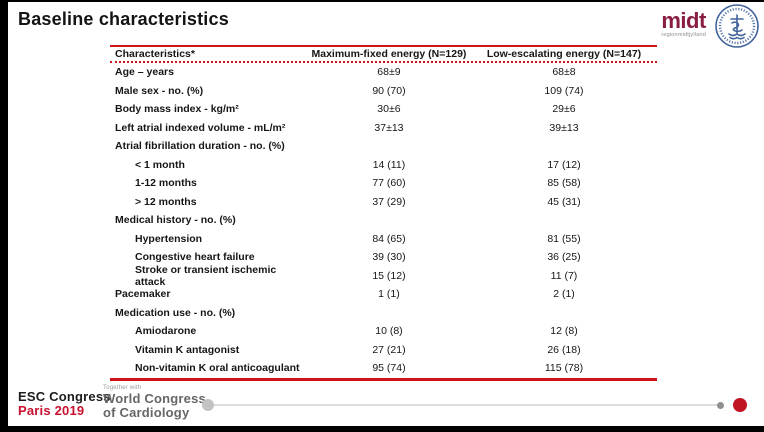 The image size is (764, 432). Describe the element at coordinates (710, 26) in the screenshot. I see `header-logos: midt regionmidtjylland` at that location.